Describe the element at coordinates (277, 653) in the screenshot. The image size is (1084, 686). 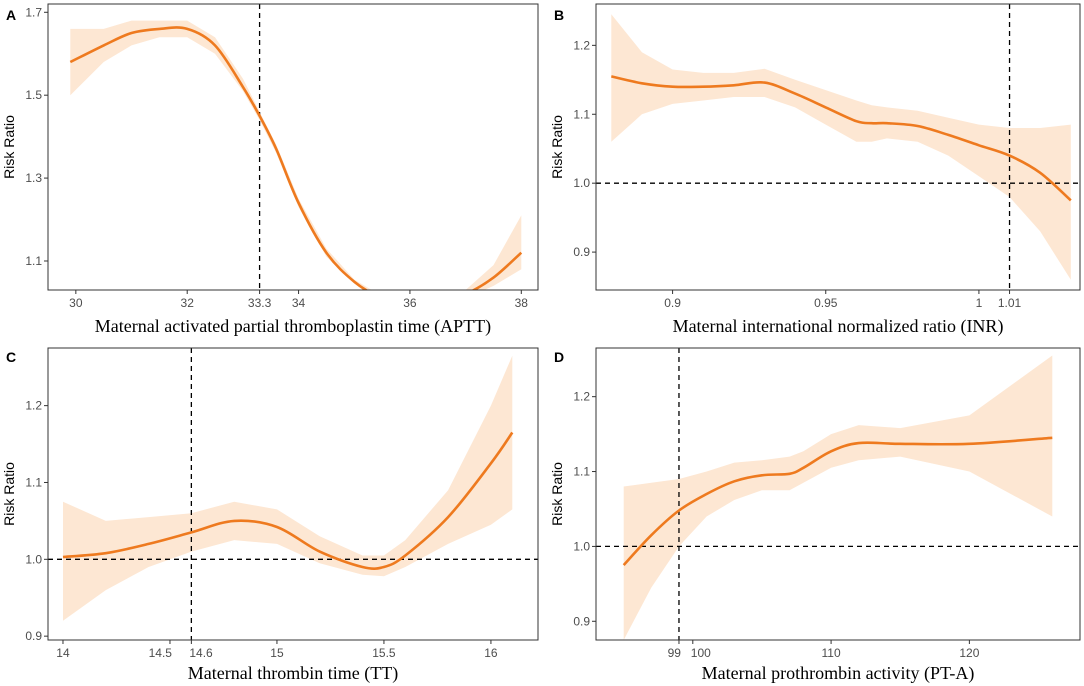
I see `x-tick-label: 15` at that location.